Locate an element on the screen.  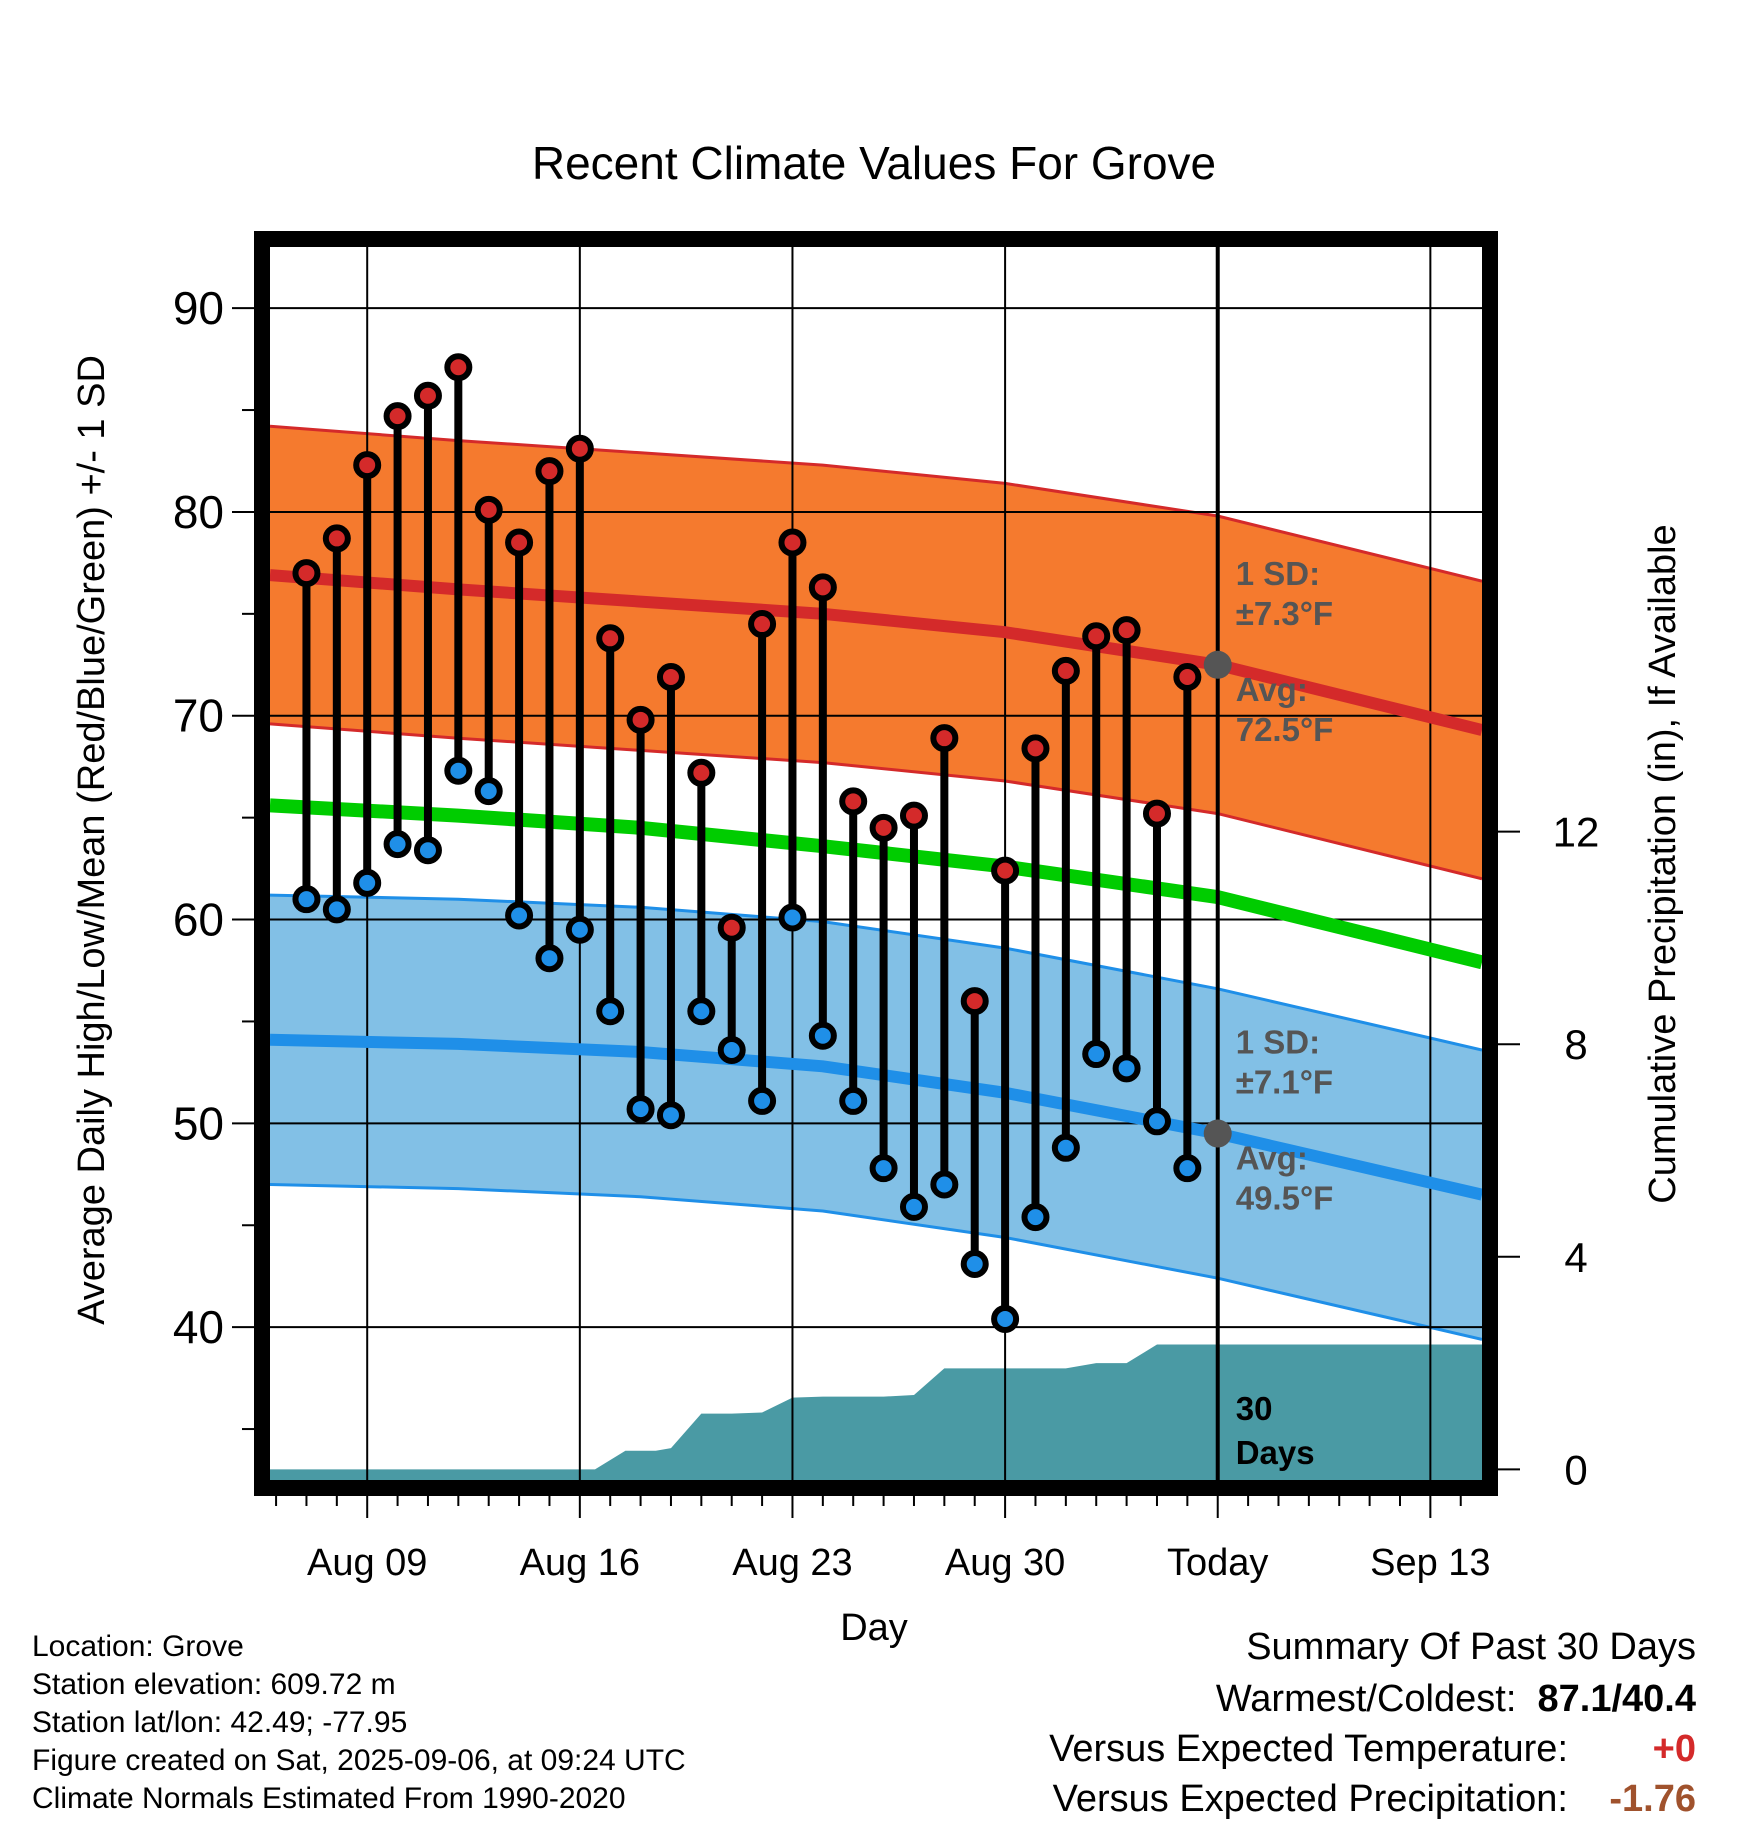
y-tick-label: 50 is located at coordinates (198, 1123).